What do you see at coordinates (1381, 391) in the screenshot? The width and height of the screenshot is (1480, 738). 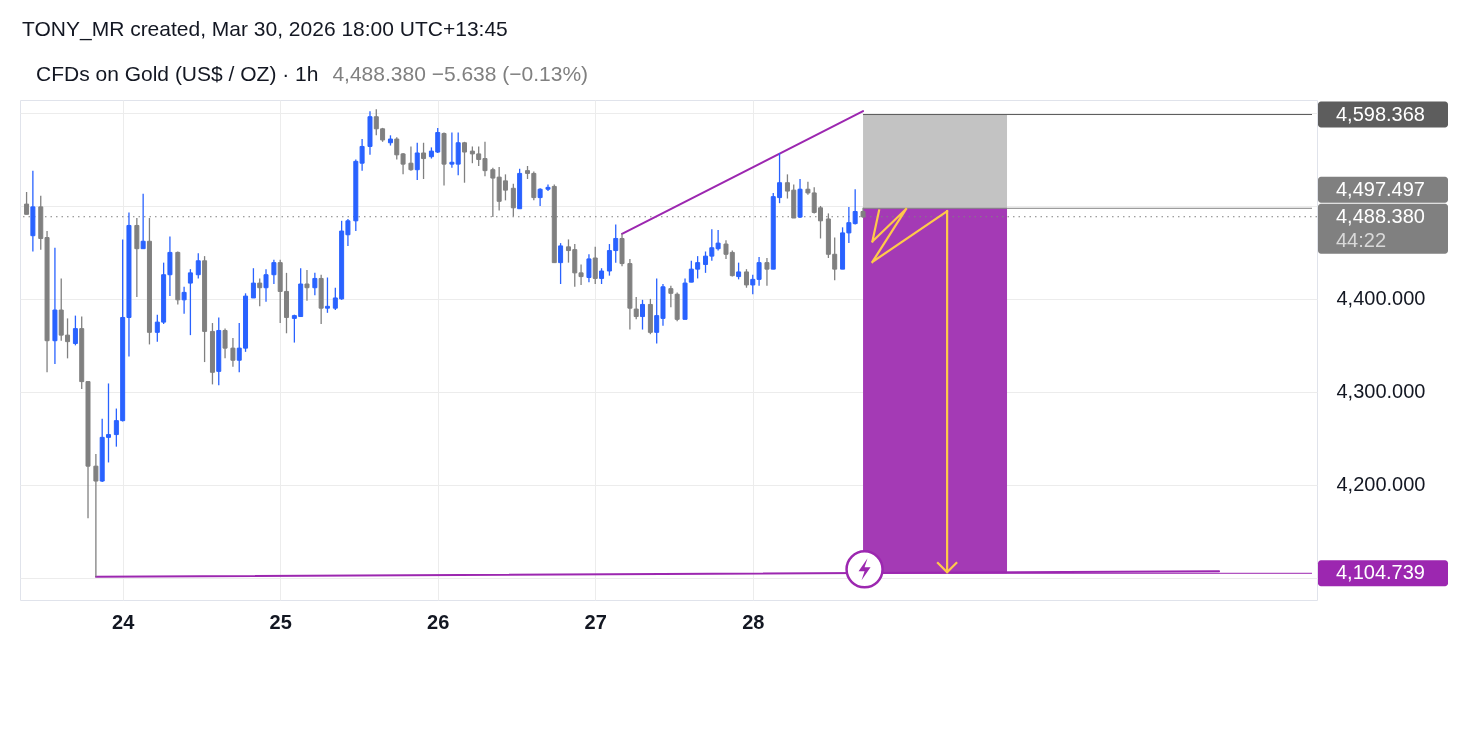 I see `y-tick-label: 4,300.000` at bounding box center [1381, 391].